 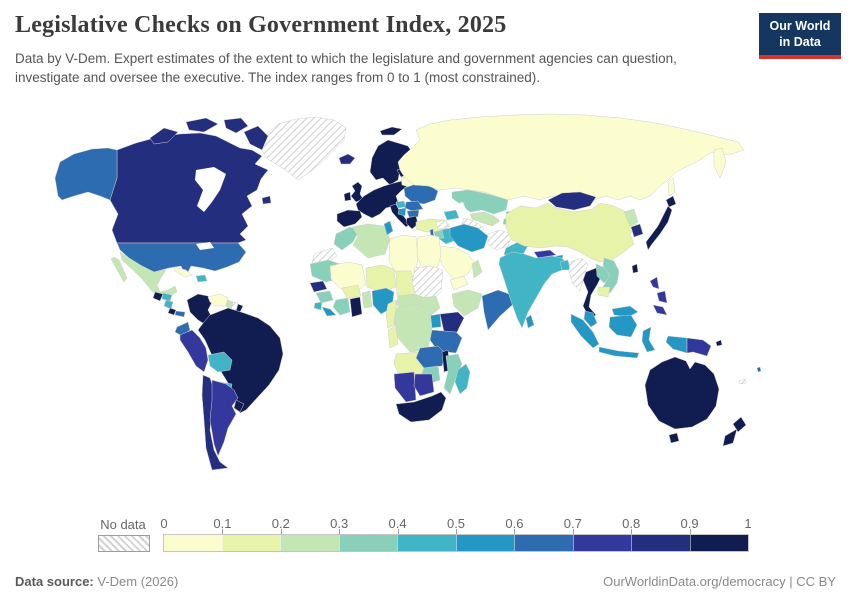 What do you see at coordinates (571, 232) in the screenshot?
I see `country-china` at bounding box center [571, 232].